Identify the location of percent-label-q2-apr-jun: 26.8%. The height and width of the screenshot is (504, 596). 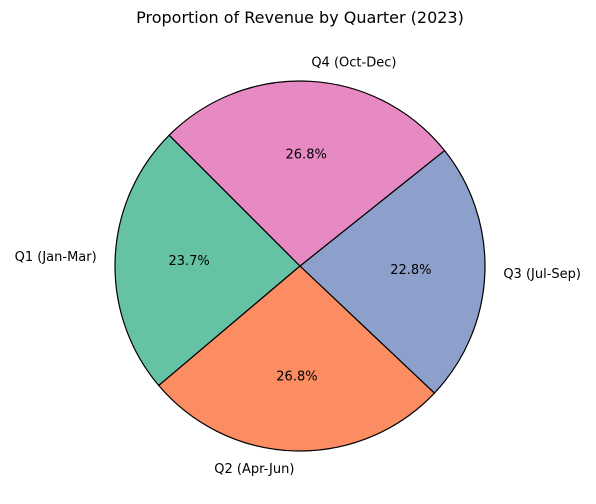
(296, 376).